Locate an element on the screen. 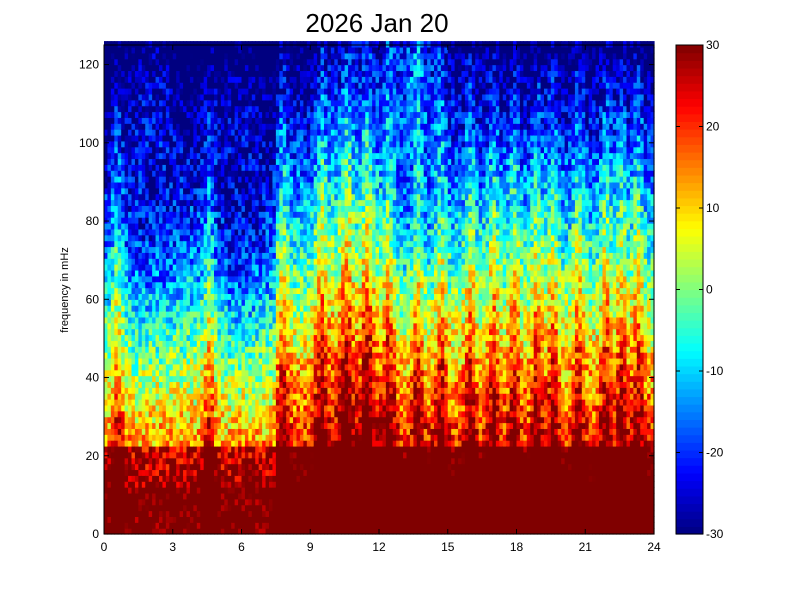 The width and height of the screenshot is (801, 600). y-tick-label: 60 is located at coordinates (93, 299).